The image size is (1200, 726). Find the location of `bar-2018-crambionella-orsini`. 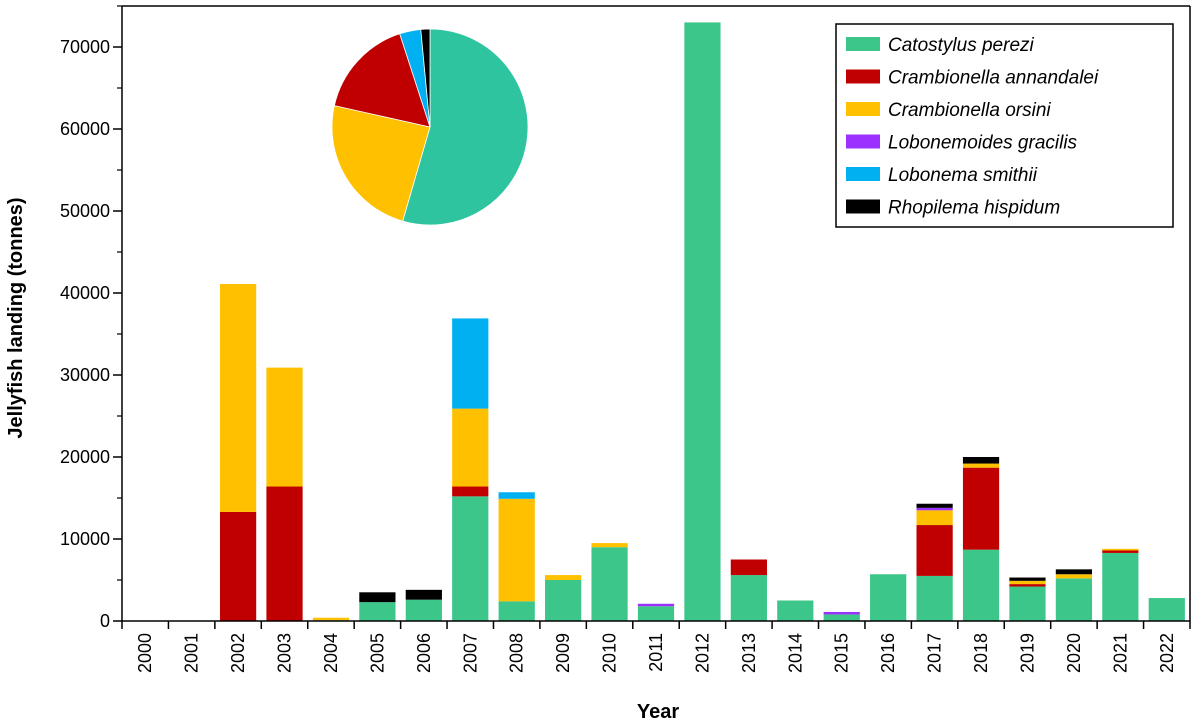

bar-2018-crambionella-orsini is located at coordinates (981, 465).